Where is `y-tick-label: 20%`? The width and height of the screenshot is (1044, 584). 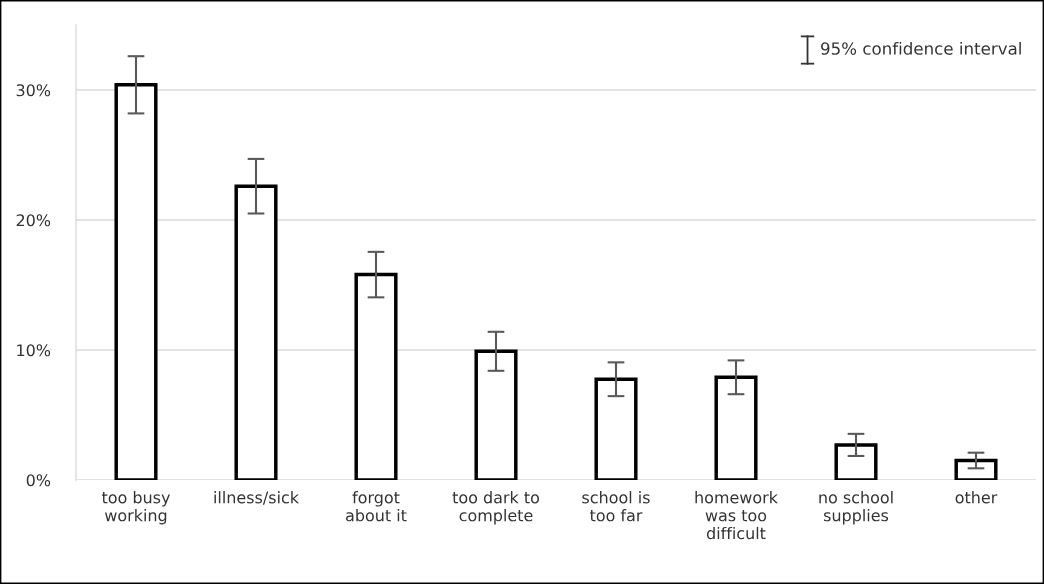
y-tick-label: 20% is located at coordinates (33, 220).